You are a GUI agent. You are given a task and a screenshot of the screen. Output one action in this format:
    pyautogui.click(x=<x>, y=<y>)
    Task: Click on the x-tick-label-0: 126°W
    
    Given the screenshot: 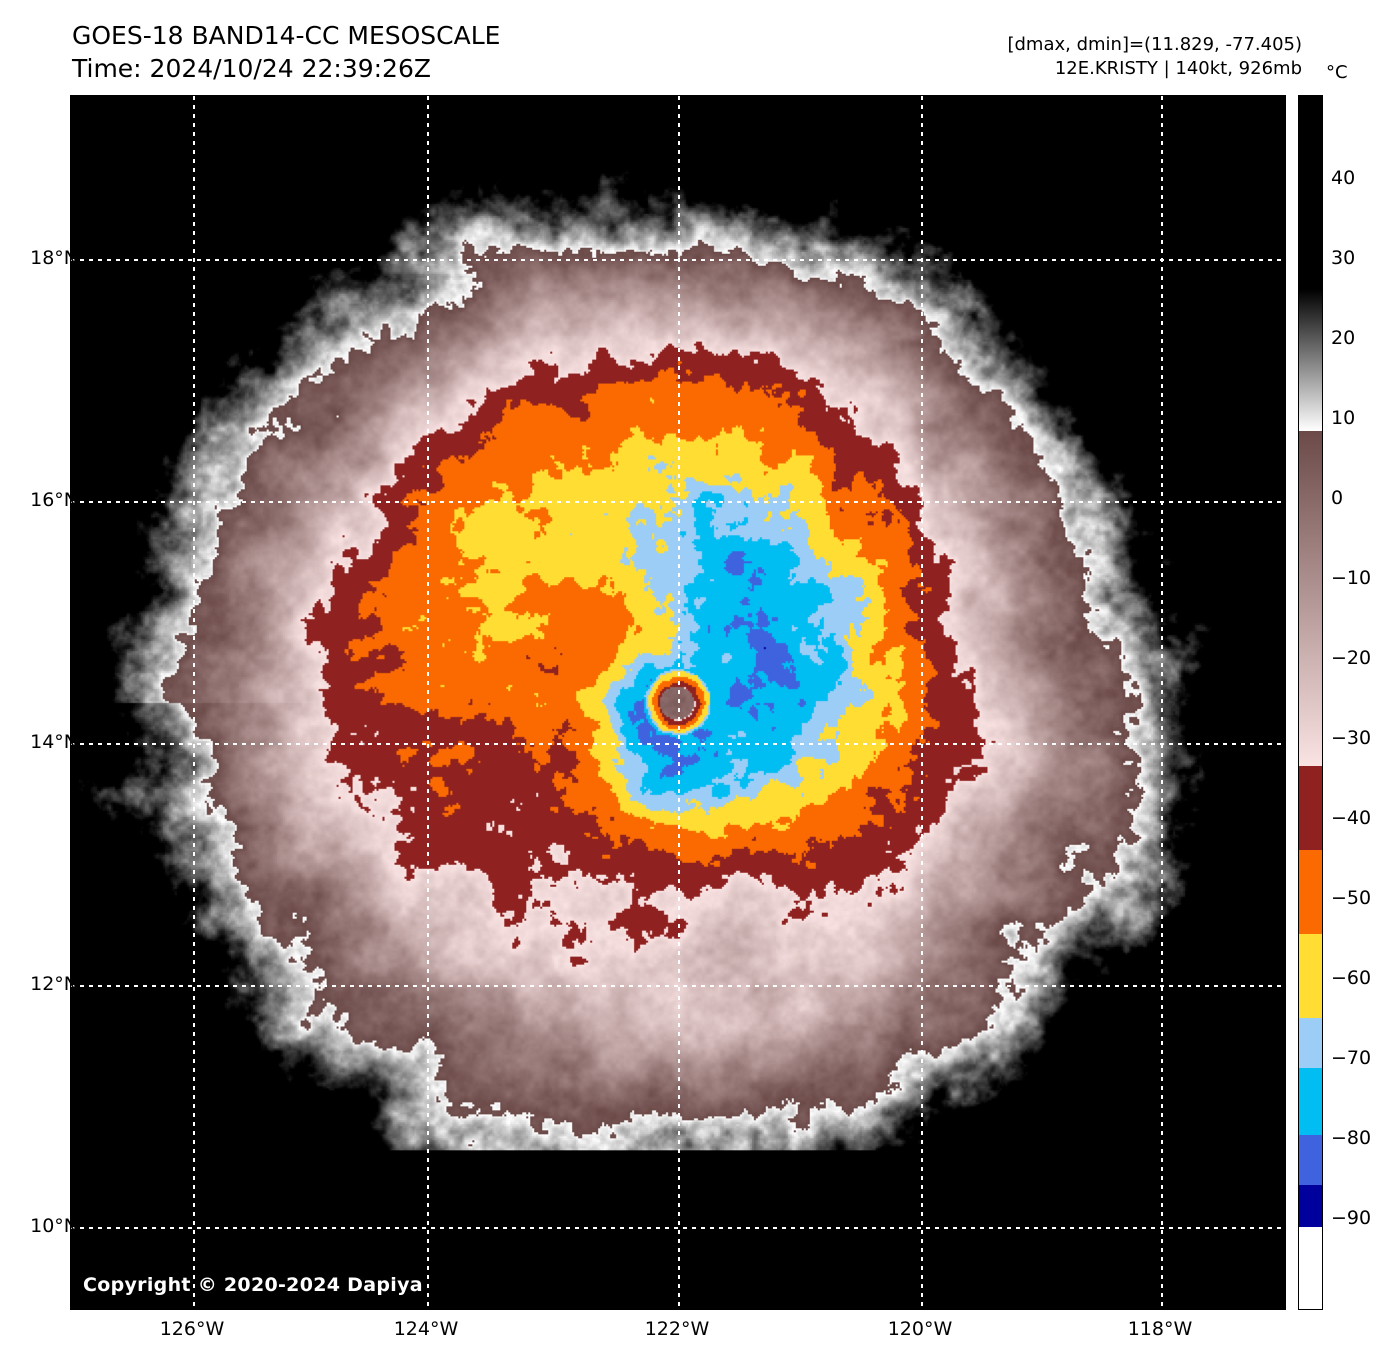 What is the action you would take?
    pyautogui.click(x=192, y=1329)
    